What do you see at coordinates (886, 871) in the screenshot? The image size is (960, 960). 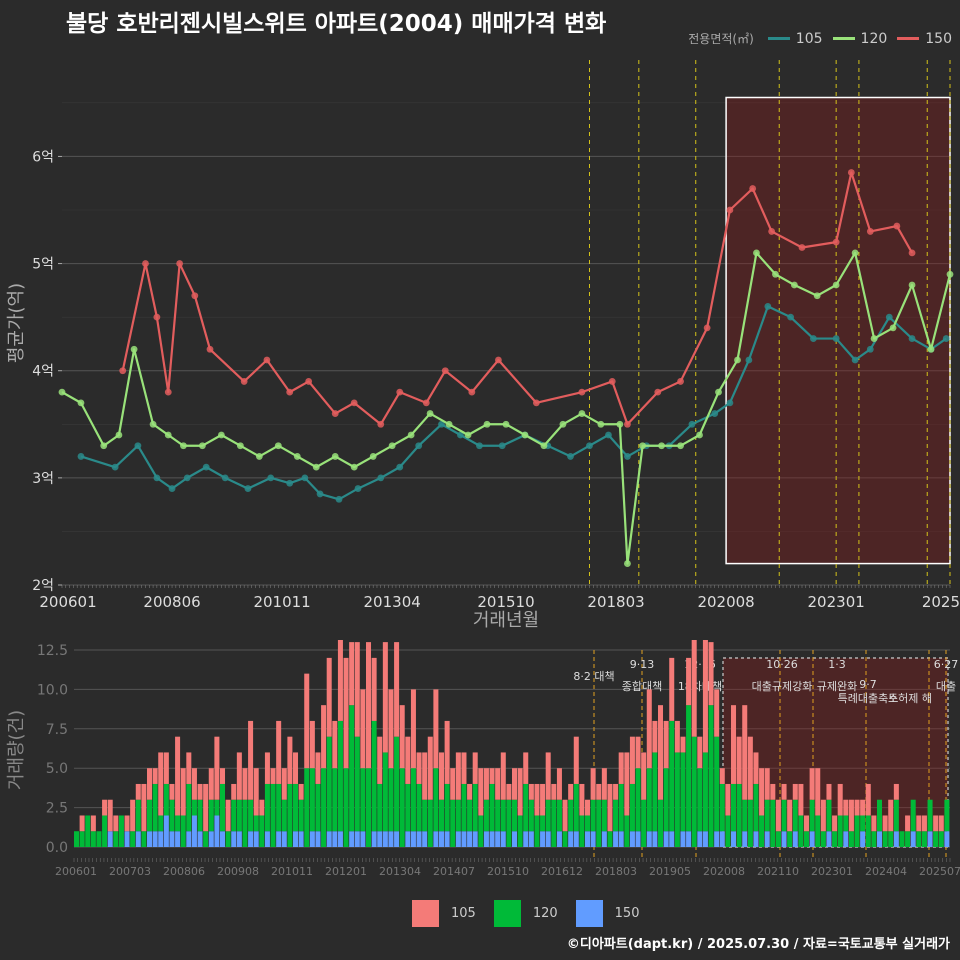 I see `x-tick-label: 202404` at bounding box center [886, 871].